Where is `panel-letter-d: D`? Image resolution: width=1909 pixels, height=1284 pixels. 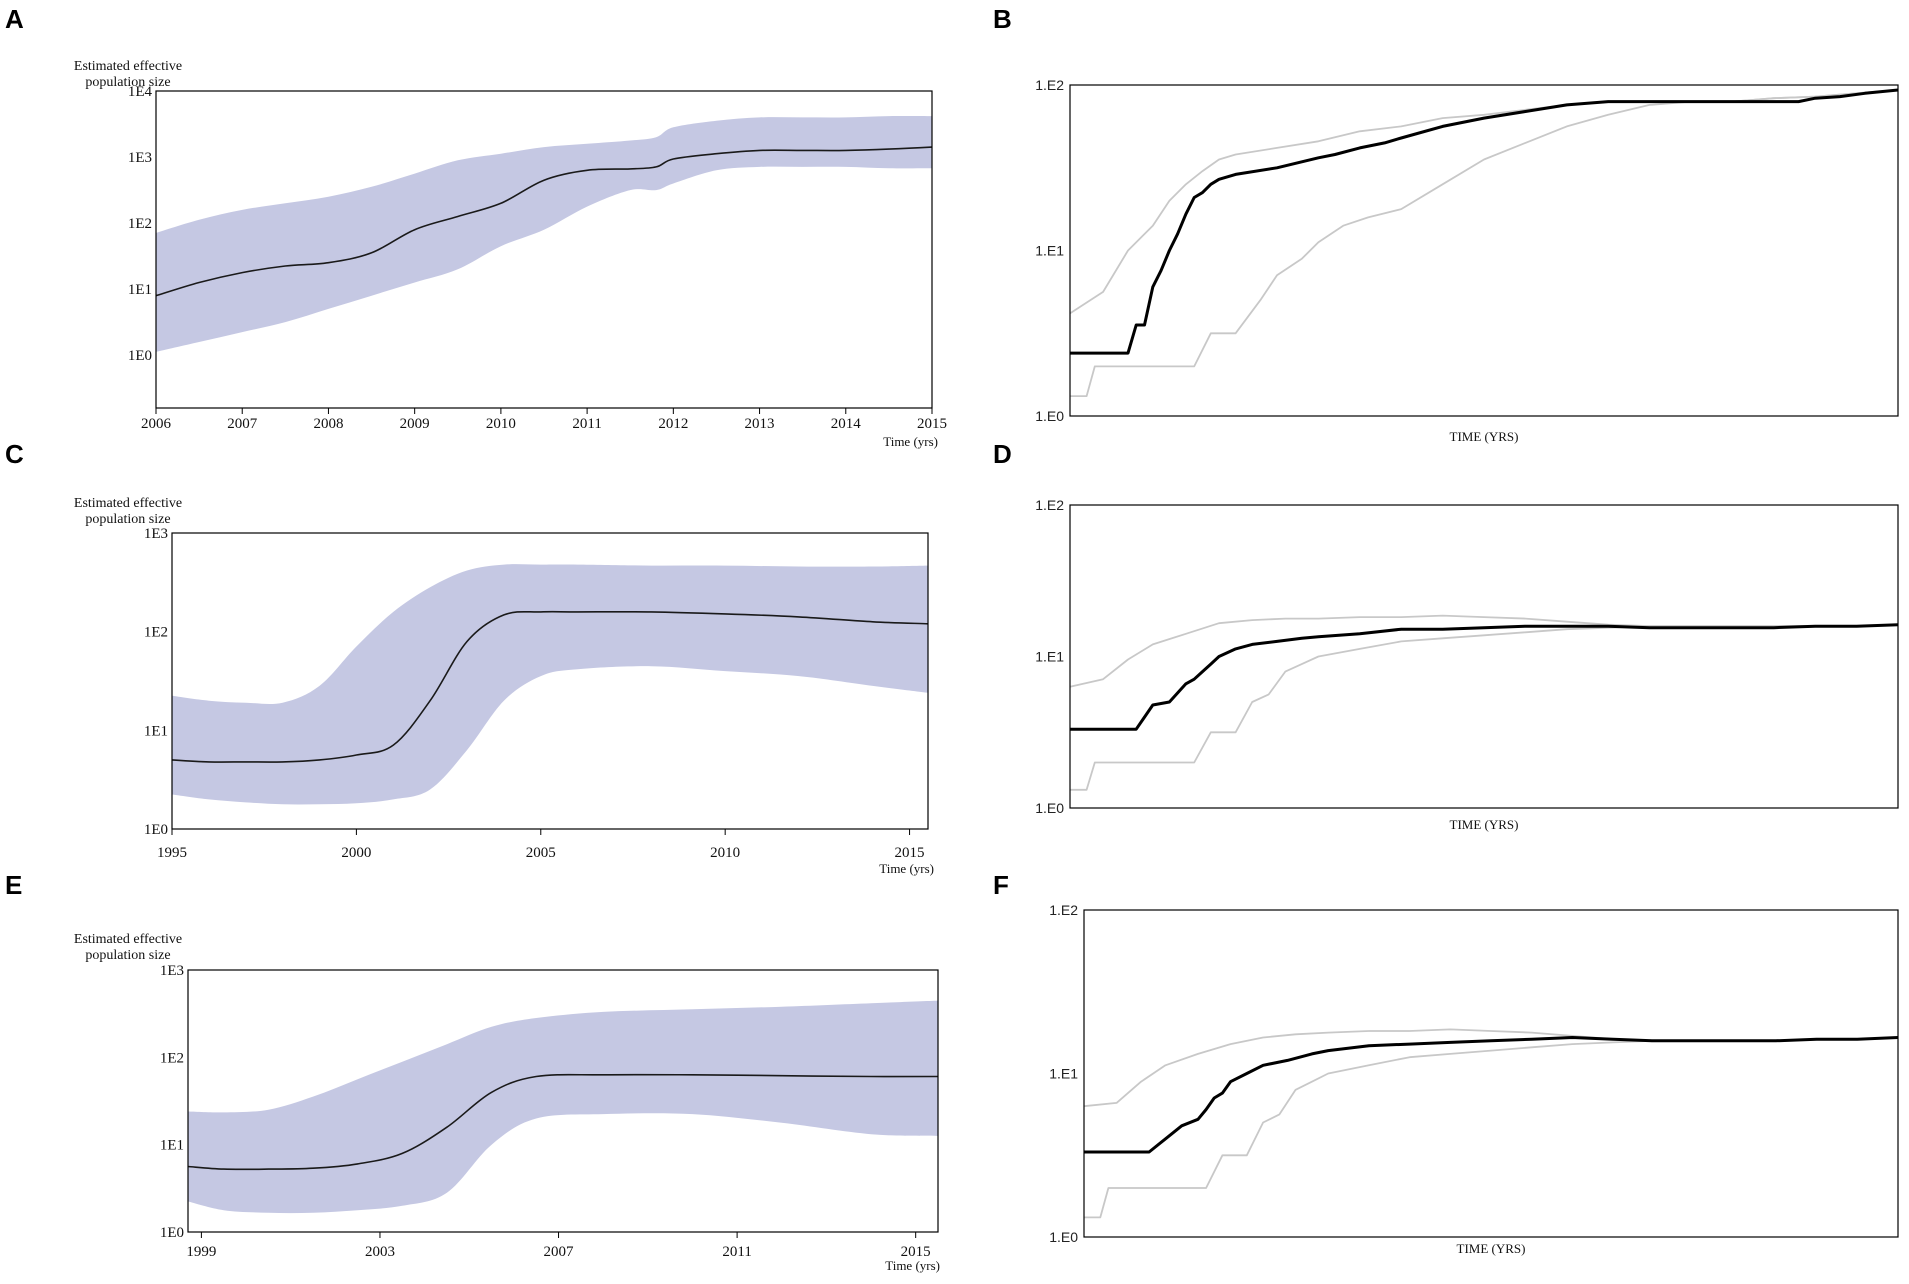
panel-letter-d: D is located at coordinates (1002, 454).